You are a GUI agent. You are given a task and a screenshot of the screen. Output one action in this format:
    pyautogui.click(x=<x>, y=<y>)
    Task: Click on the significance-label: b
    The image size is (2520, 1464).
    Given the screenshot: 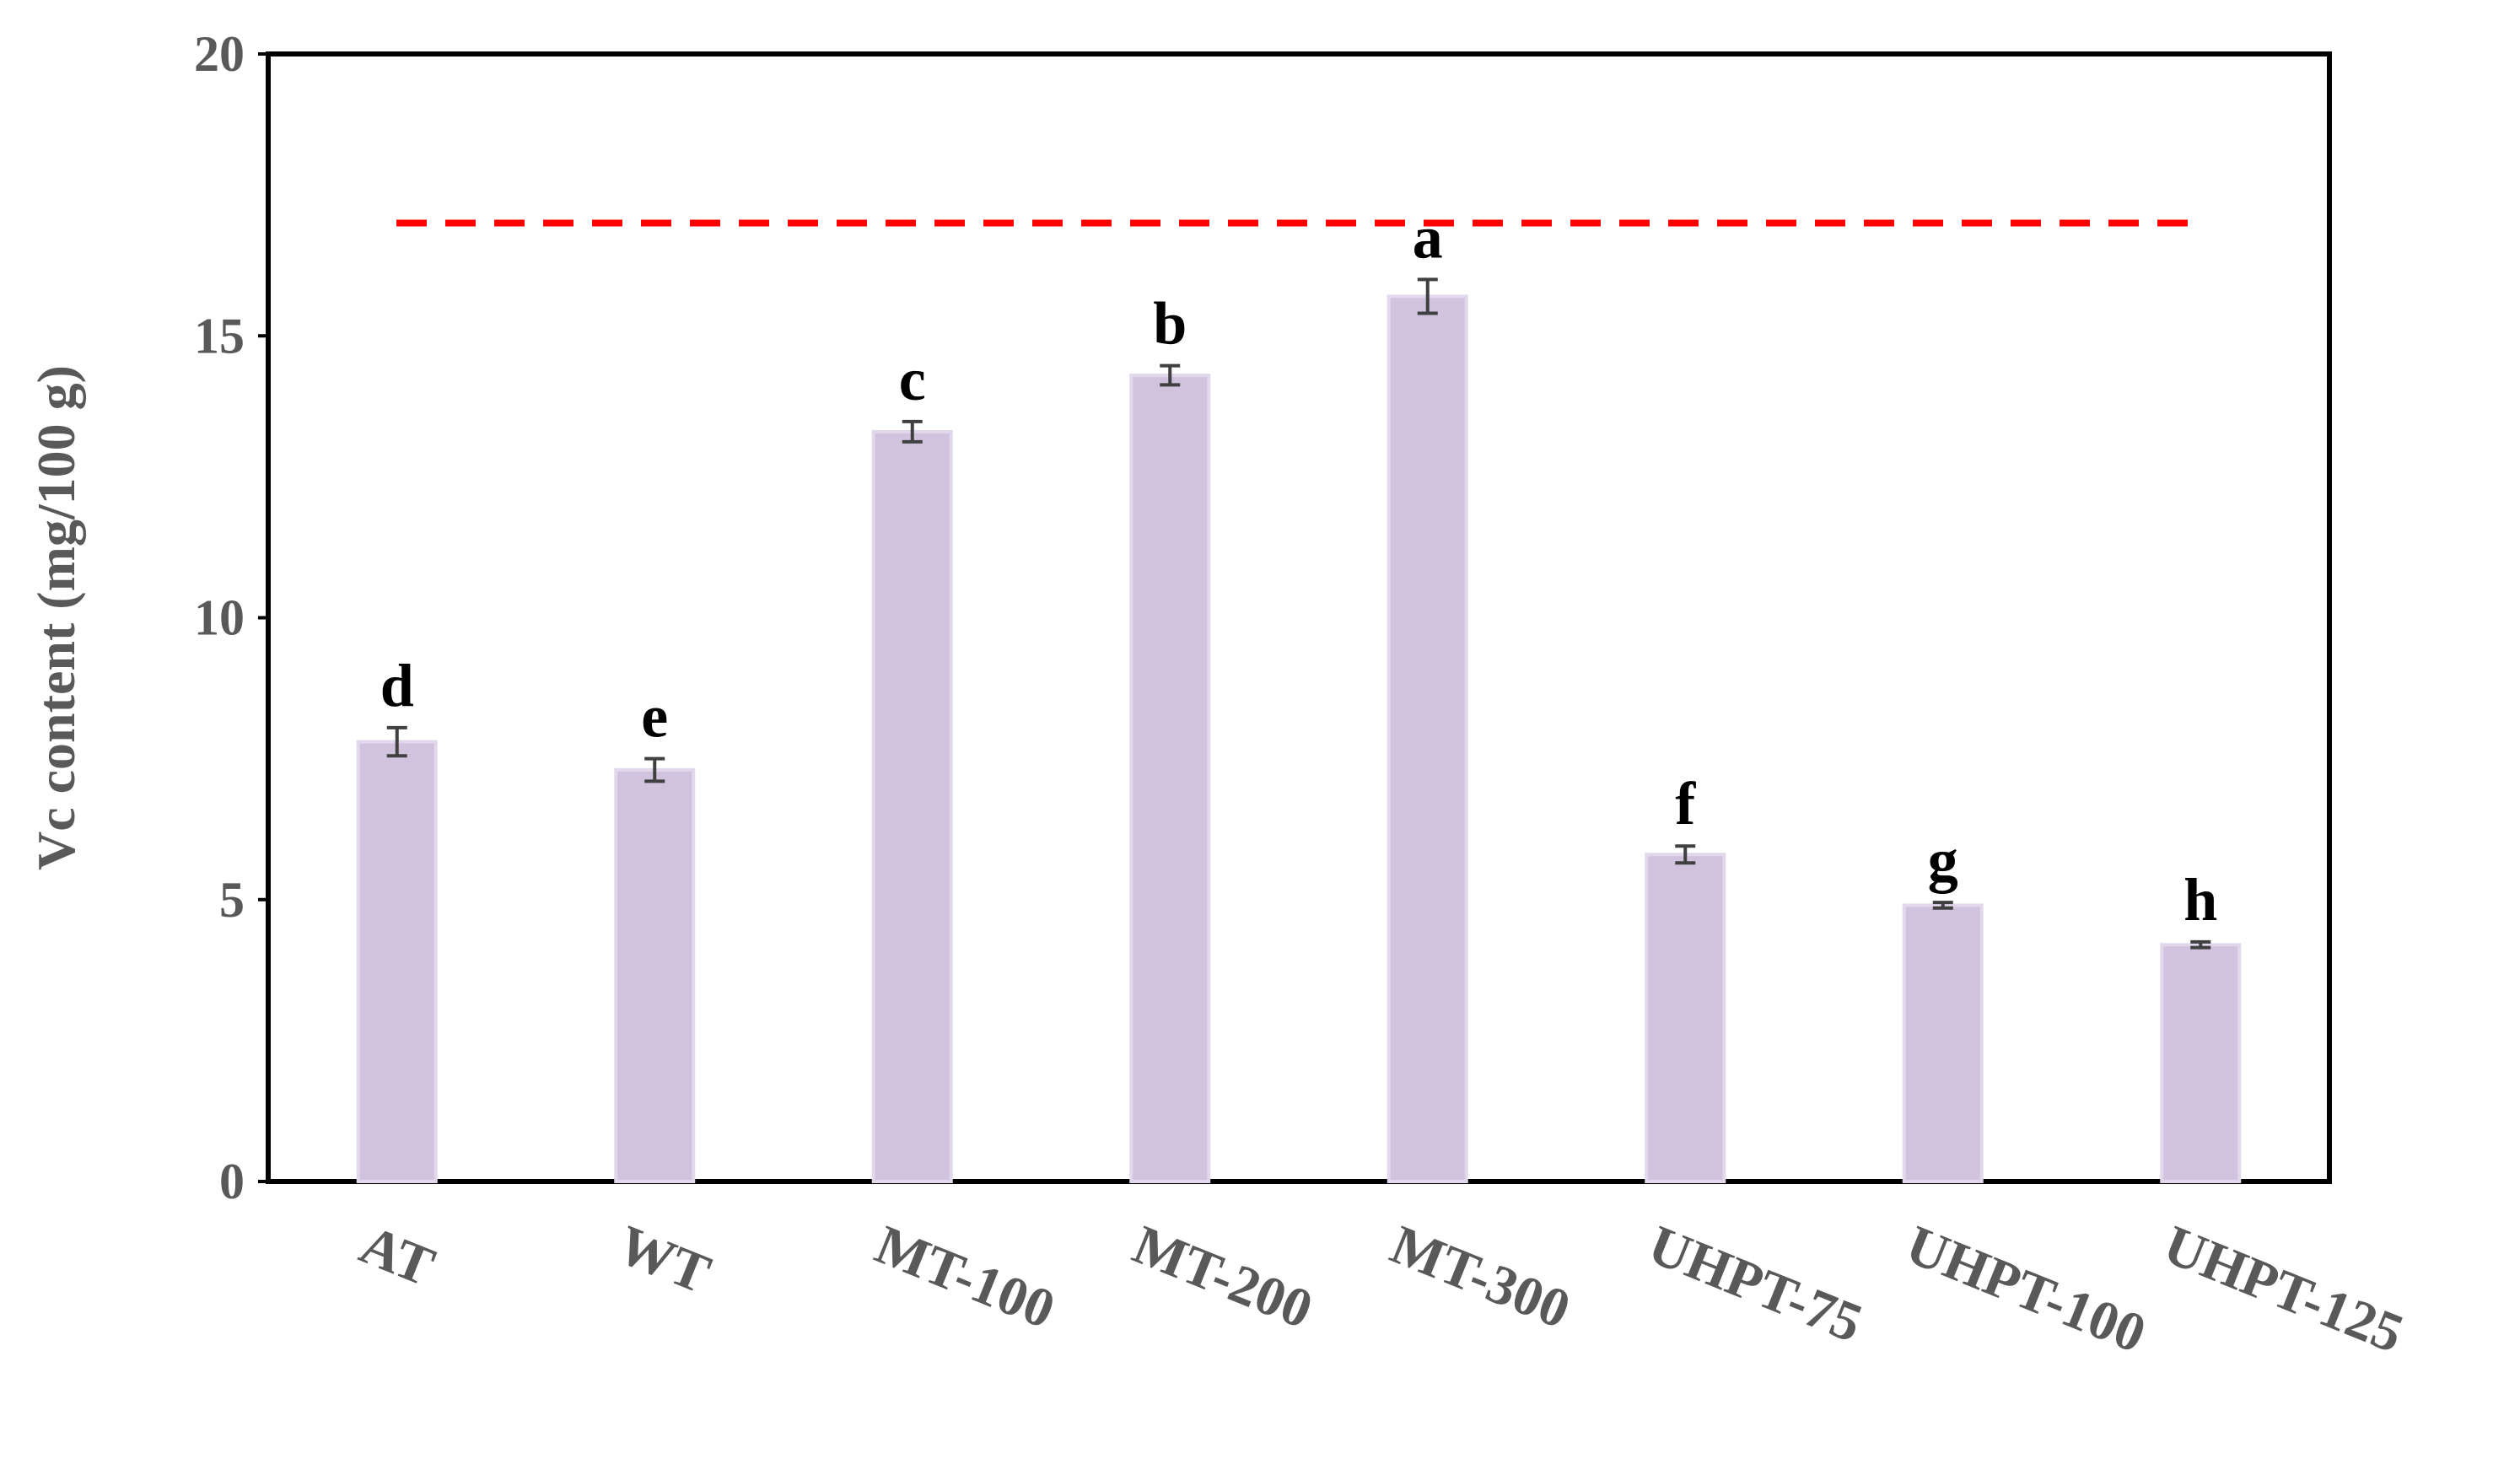 What is the action you would take?
    pyautogui.click(x=1170, y=324)
    